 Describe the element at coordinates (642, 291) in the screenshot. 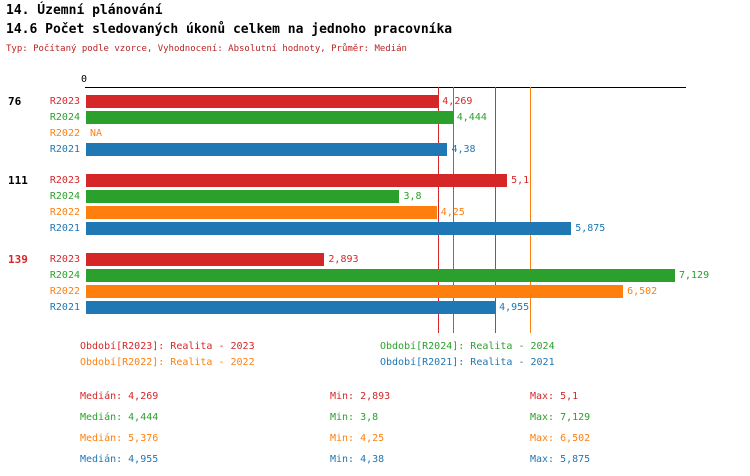

I see `bar-value-label: 6,502` at that location.